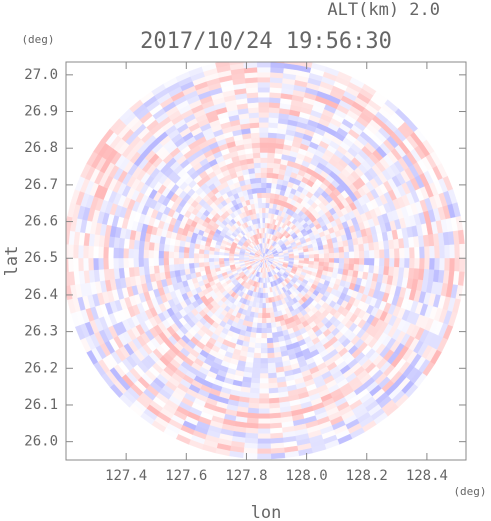 The width and height of the screenshot is (491, 521). Describe the element at coordinates (41, 368) in the screenshot. I see `y-tick-label: 26.2` at that location.